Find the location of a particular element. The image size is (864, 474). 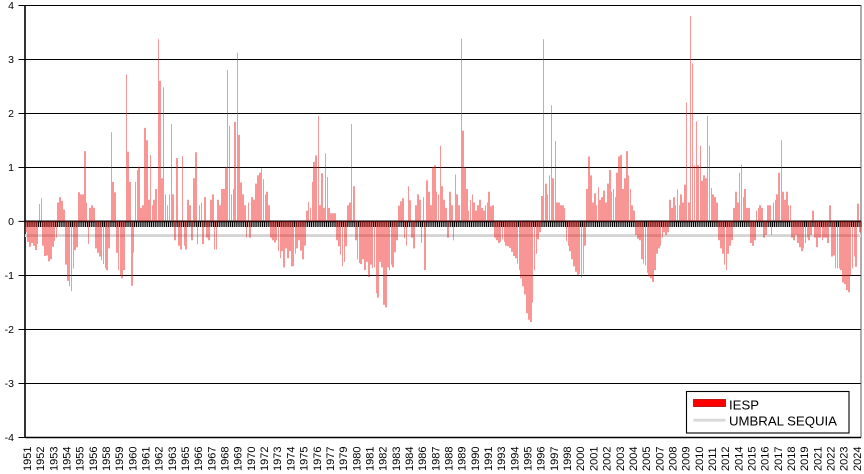

svg-text: 1973 is located at coordinates (278, 459).